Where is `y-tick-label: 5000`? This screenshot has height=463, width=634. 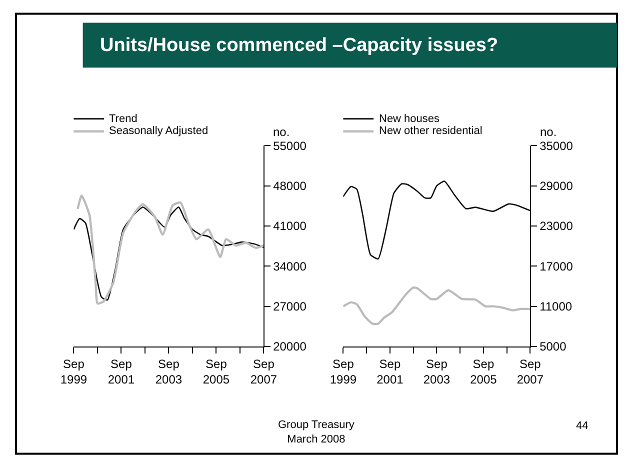
y-tick-label: 5000 is located at coordinates (553, 347).